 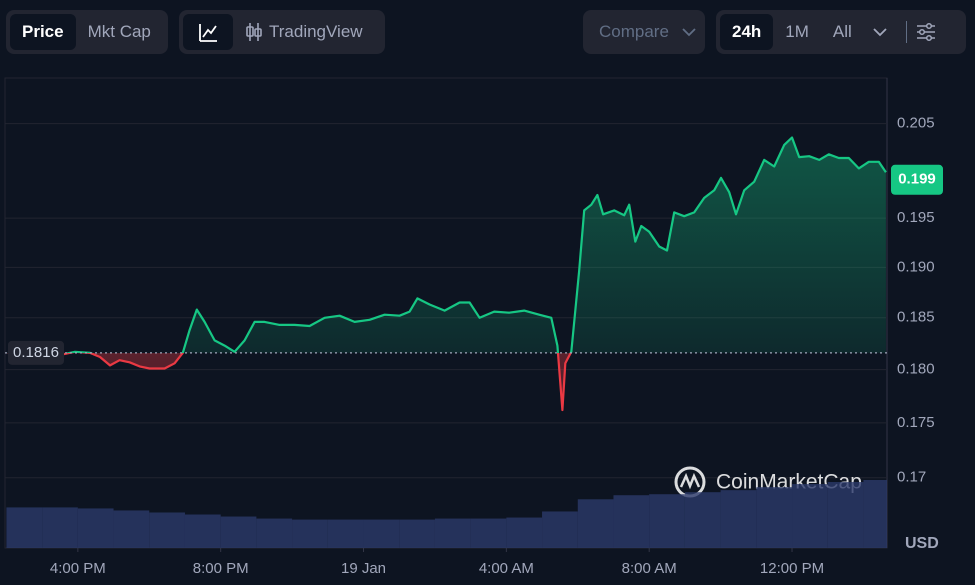 I want to click on tradingview-tool: TradingView, so click(x=304, y=32).